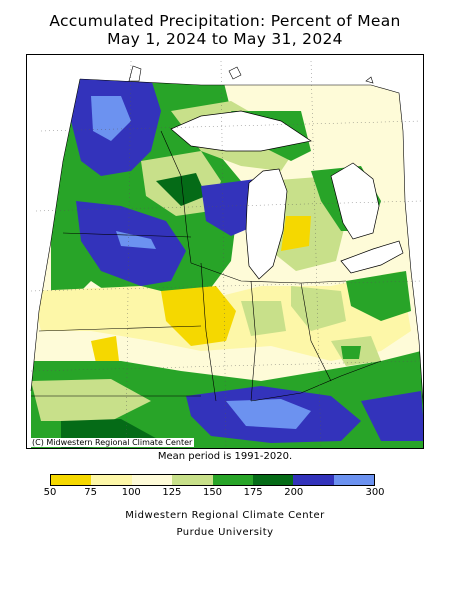 Image resolution: width=450 pixels, height=600 pixels. What do you see at coordinates (225, 532) in the screenshot?
I see `org-affiliation: Purdue University` at bounding box center [225, 532].